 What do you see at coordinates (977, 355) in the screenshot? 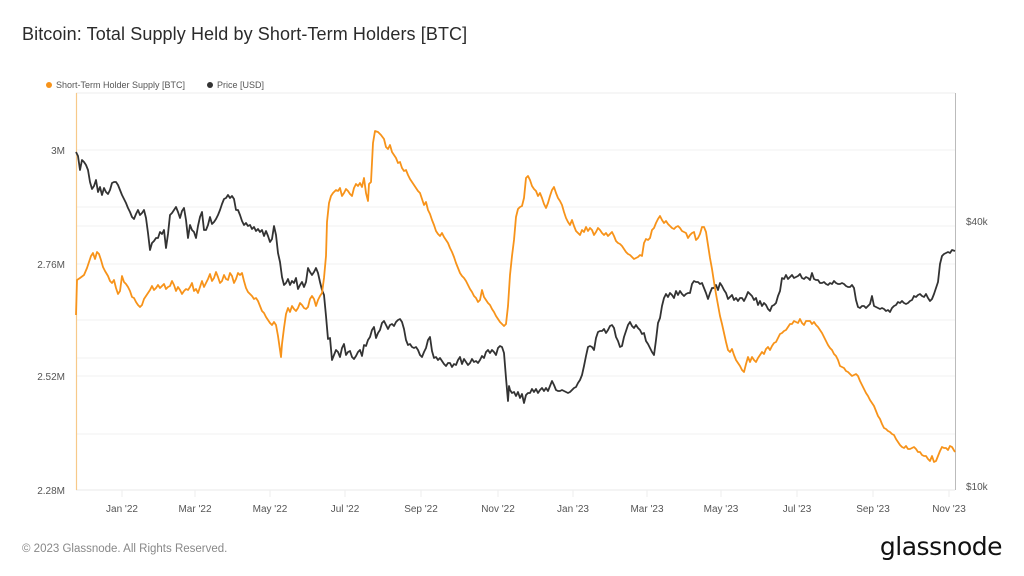
I see `right-y-axis-ticks: $40k $10k` at bounding box center [977, 355].